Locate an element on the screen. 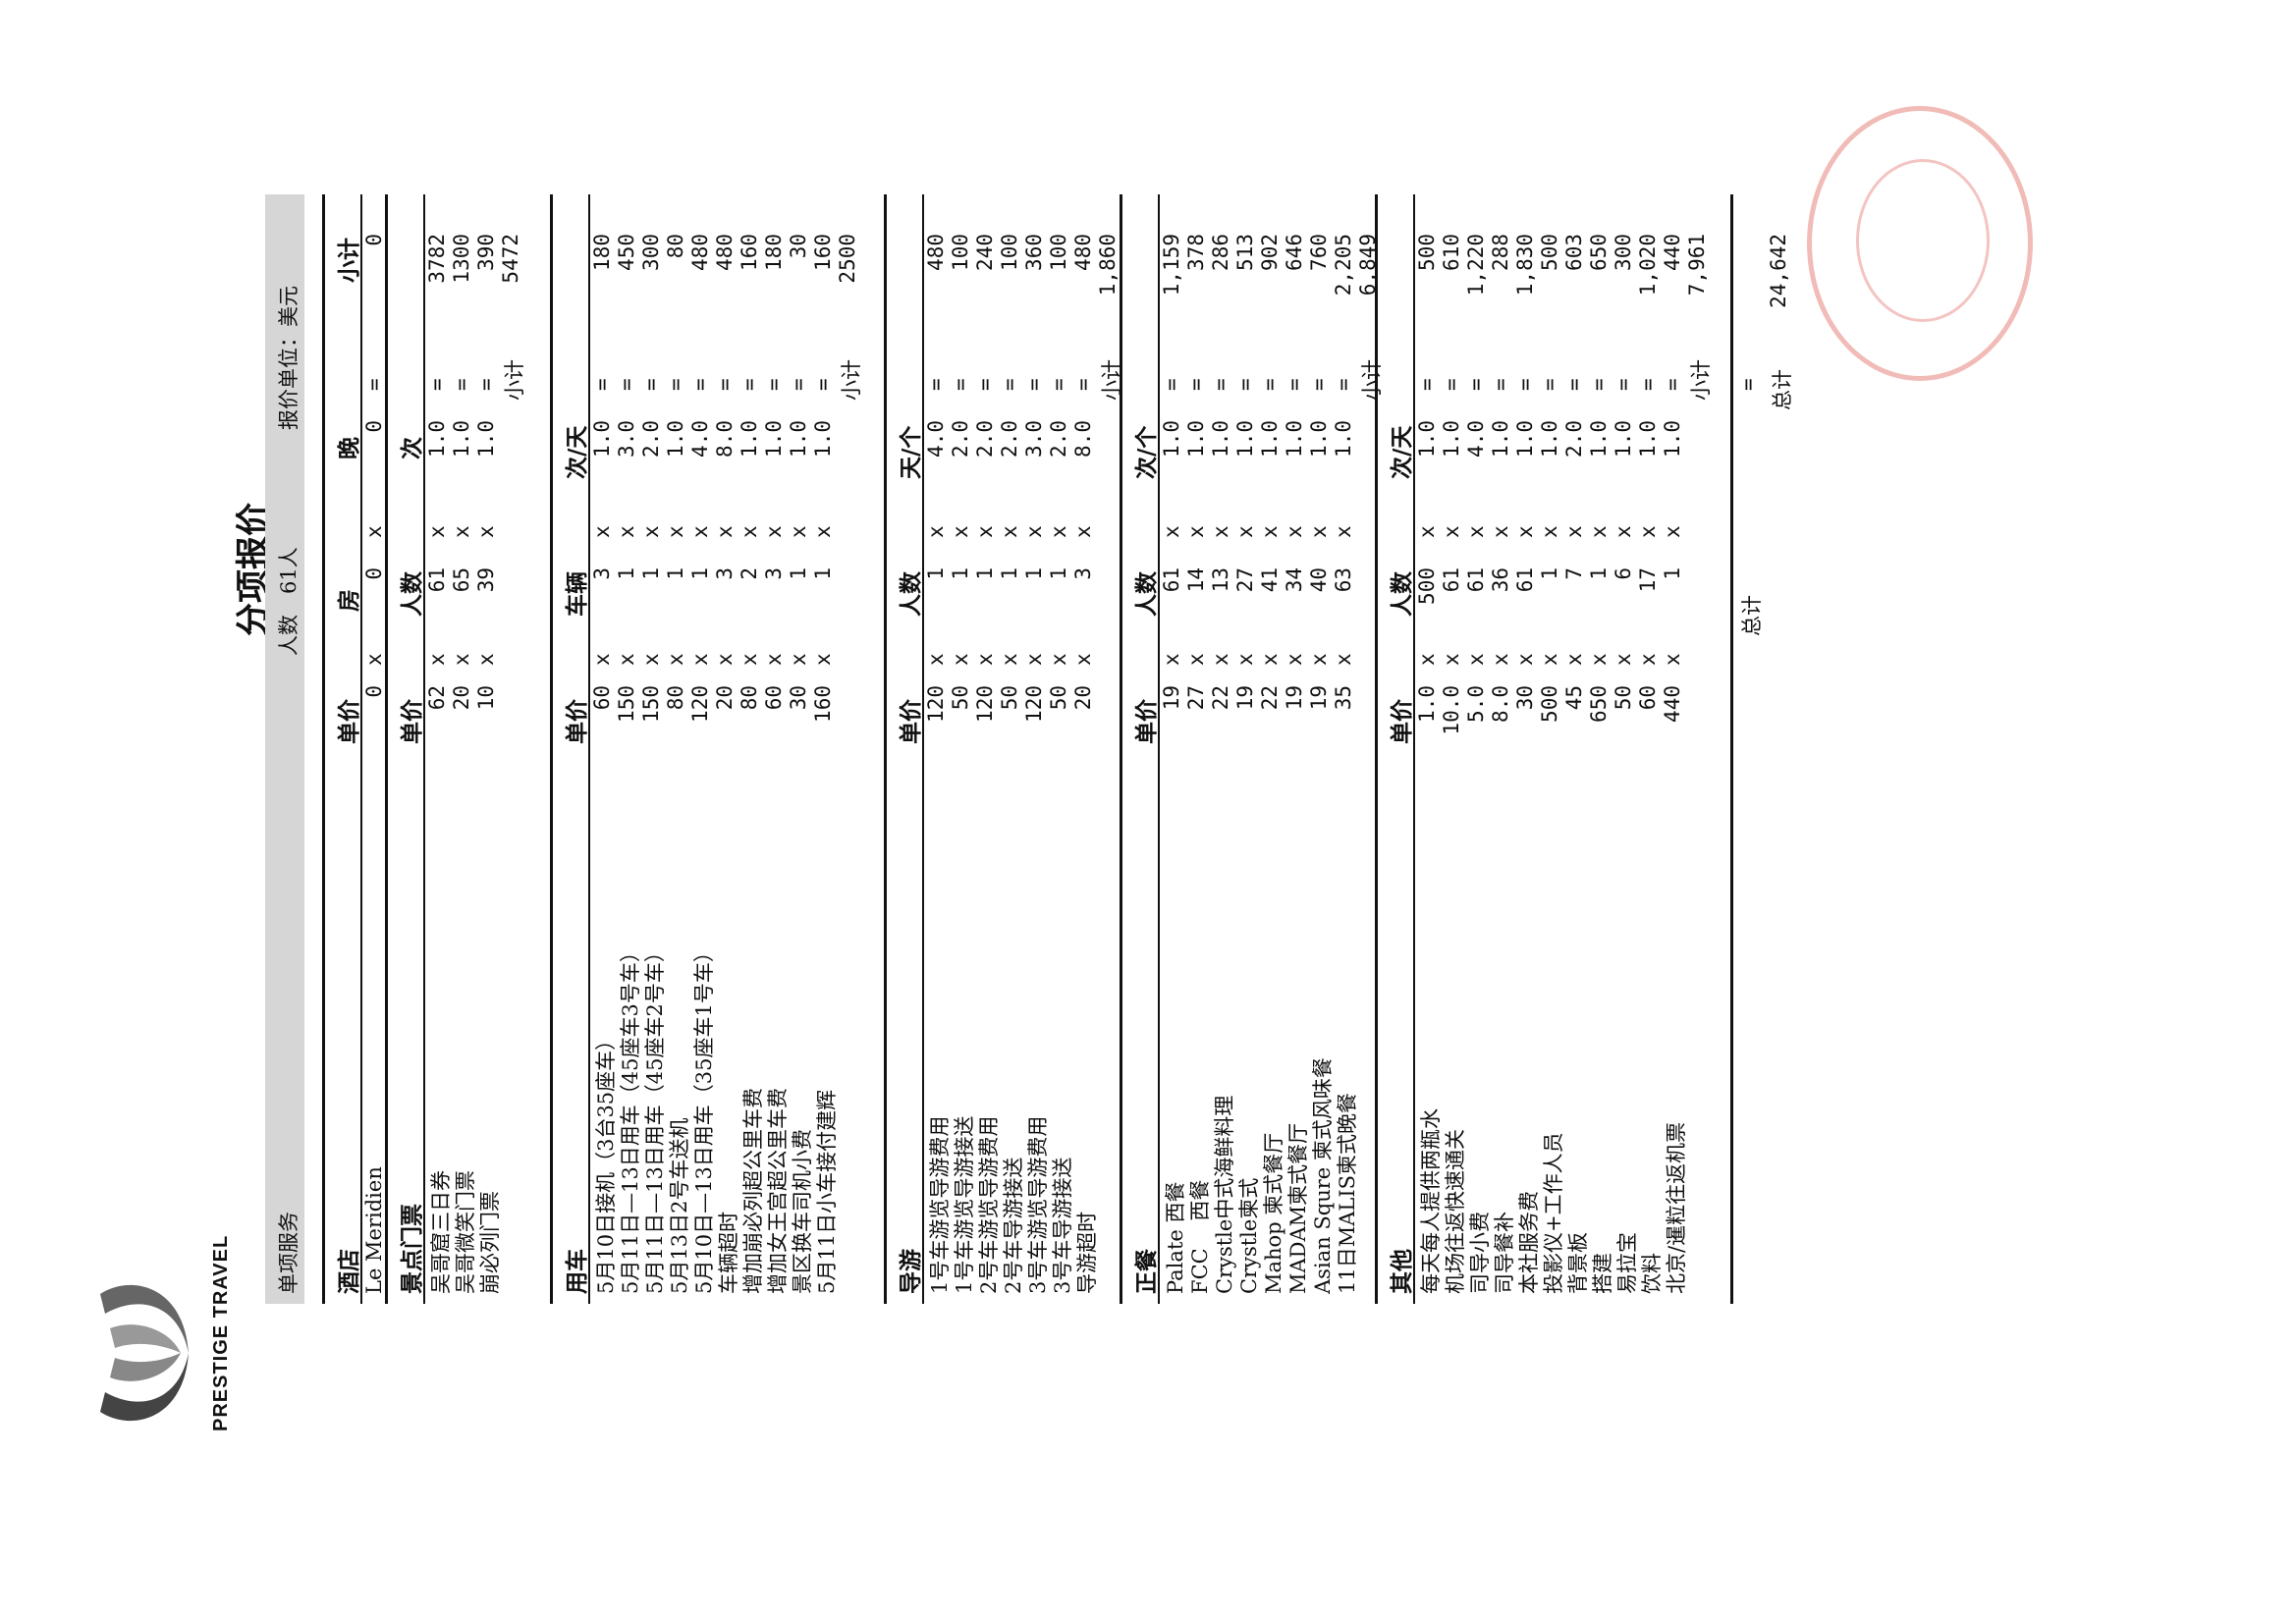  item-total: 160 is located at coordinates (823, 252).